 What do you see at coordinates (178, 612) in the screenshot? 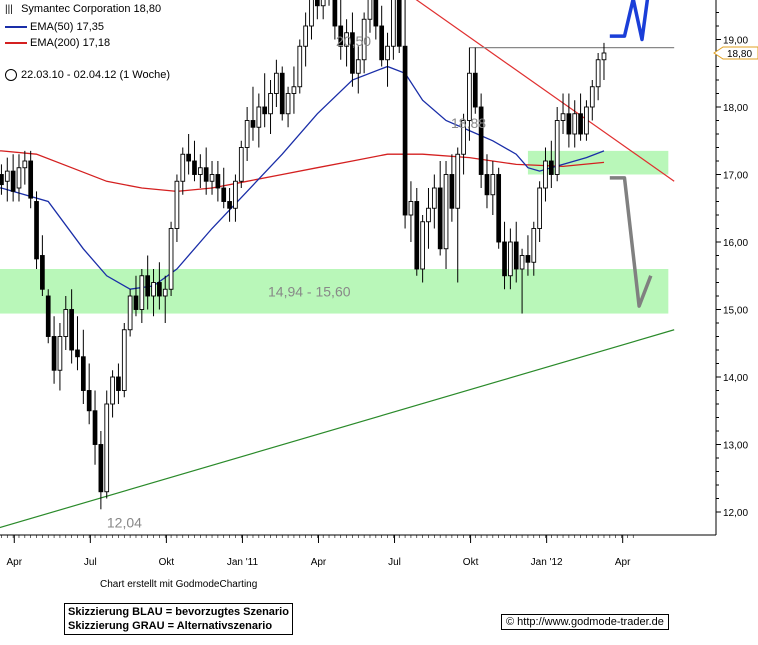
I see `note-blue: Skizzierung BLAU = bevorzugtes Szenario` at bounding box center [178, 612].